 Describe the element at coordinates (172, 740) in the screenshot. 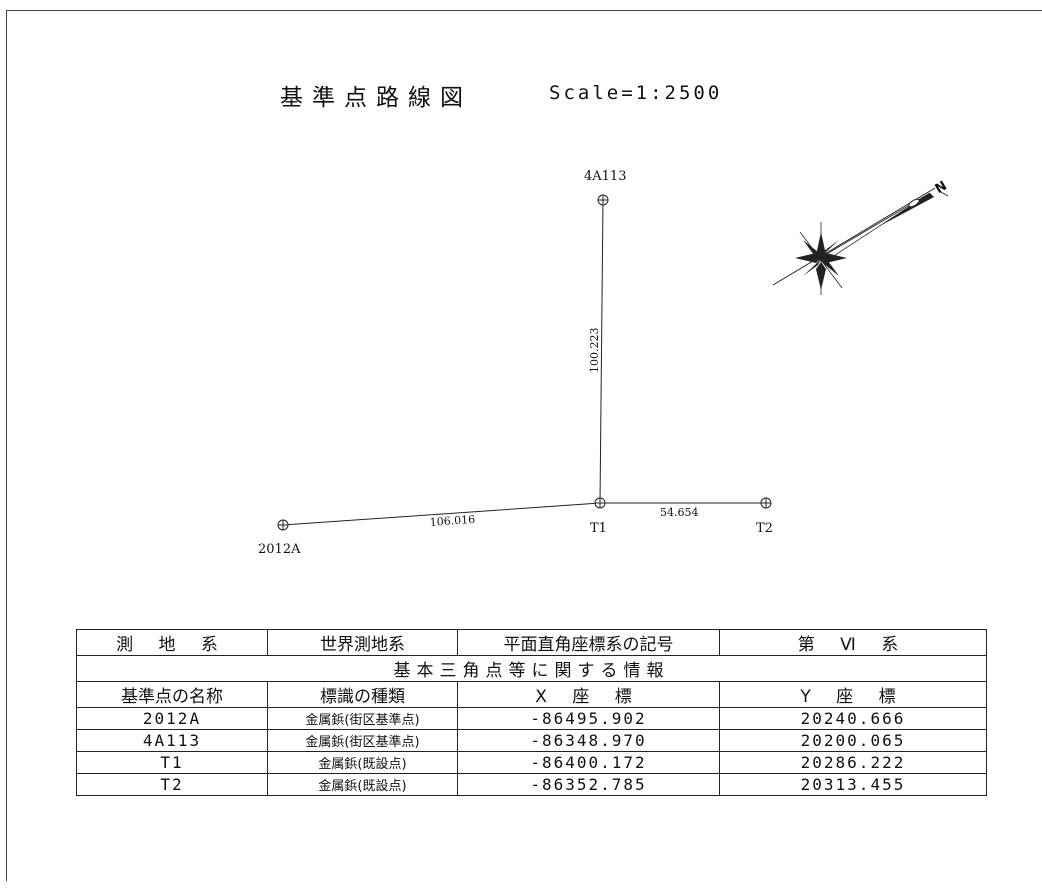

I see `cell-name: 4A113` at that location.